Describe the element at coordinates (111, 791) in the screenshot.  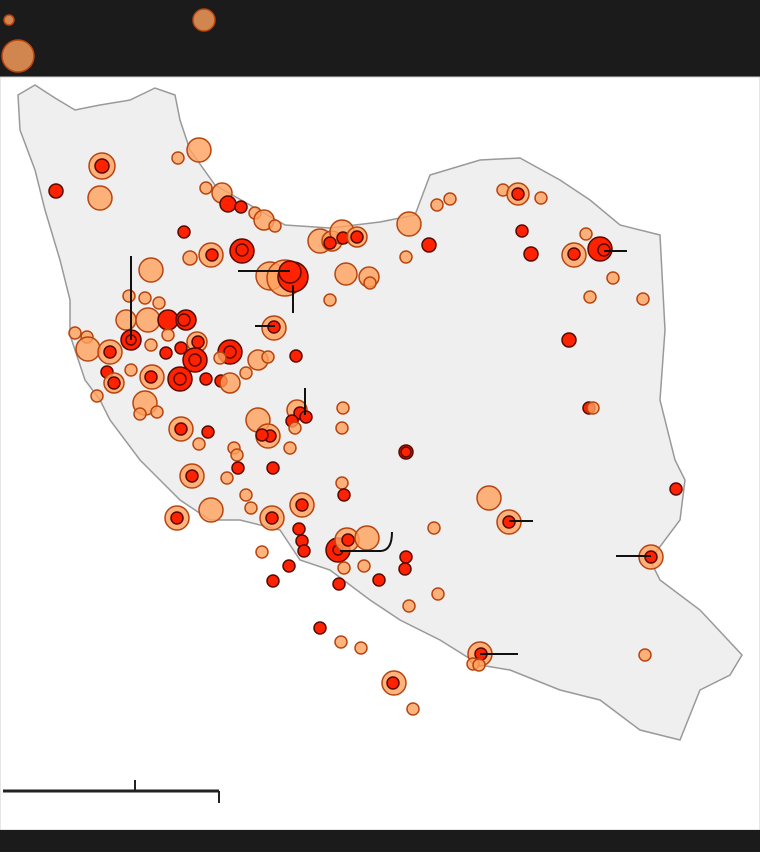
I see `scale-bar` at that location.